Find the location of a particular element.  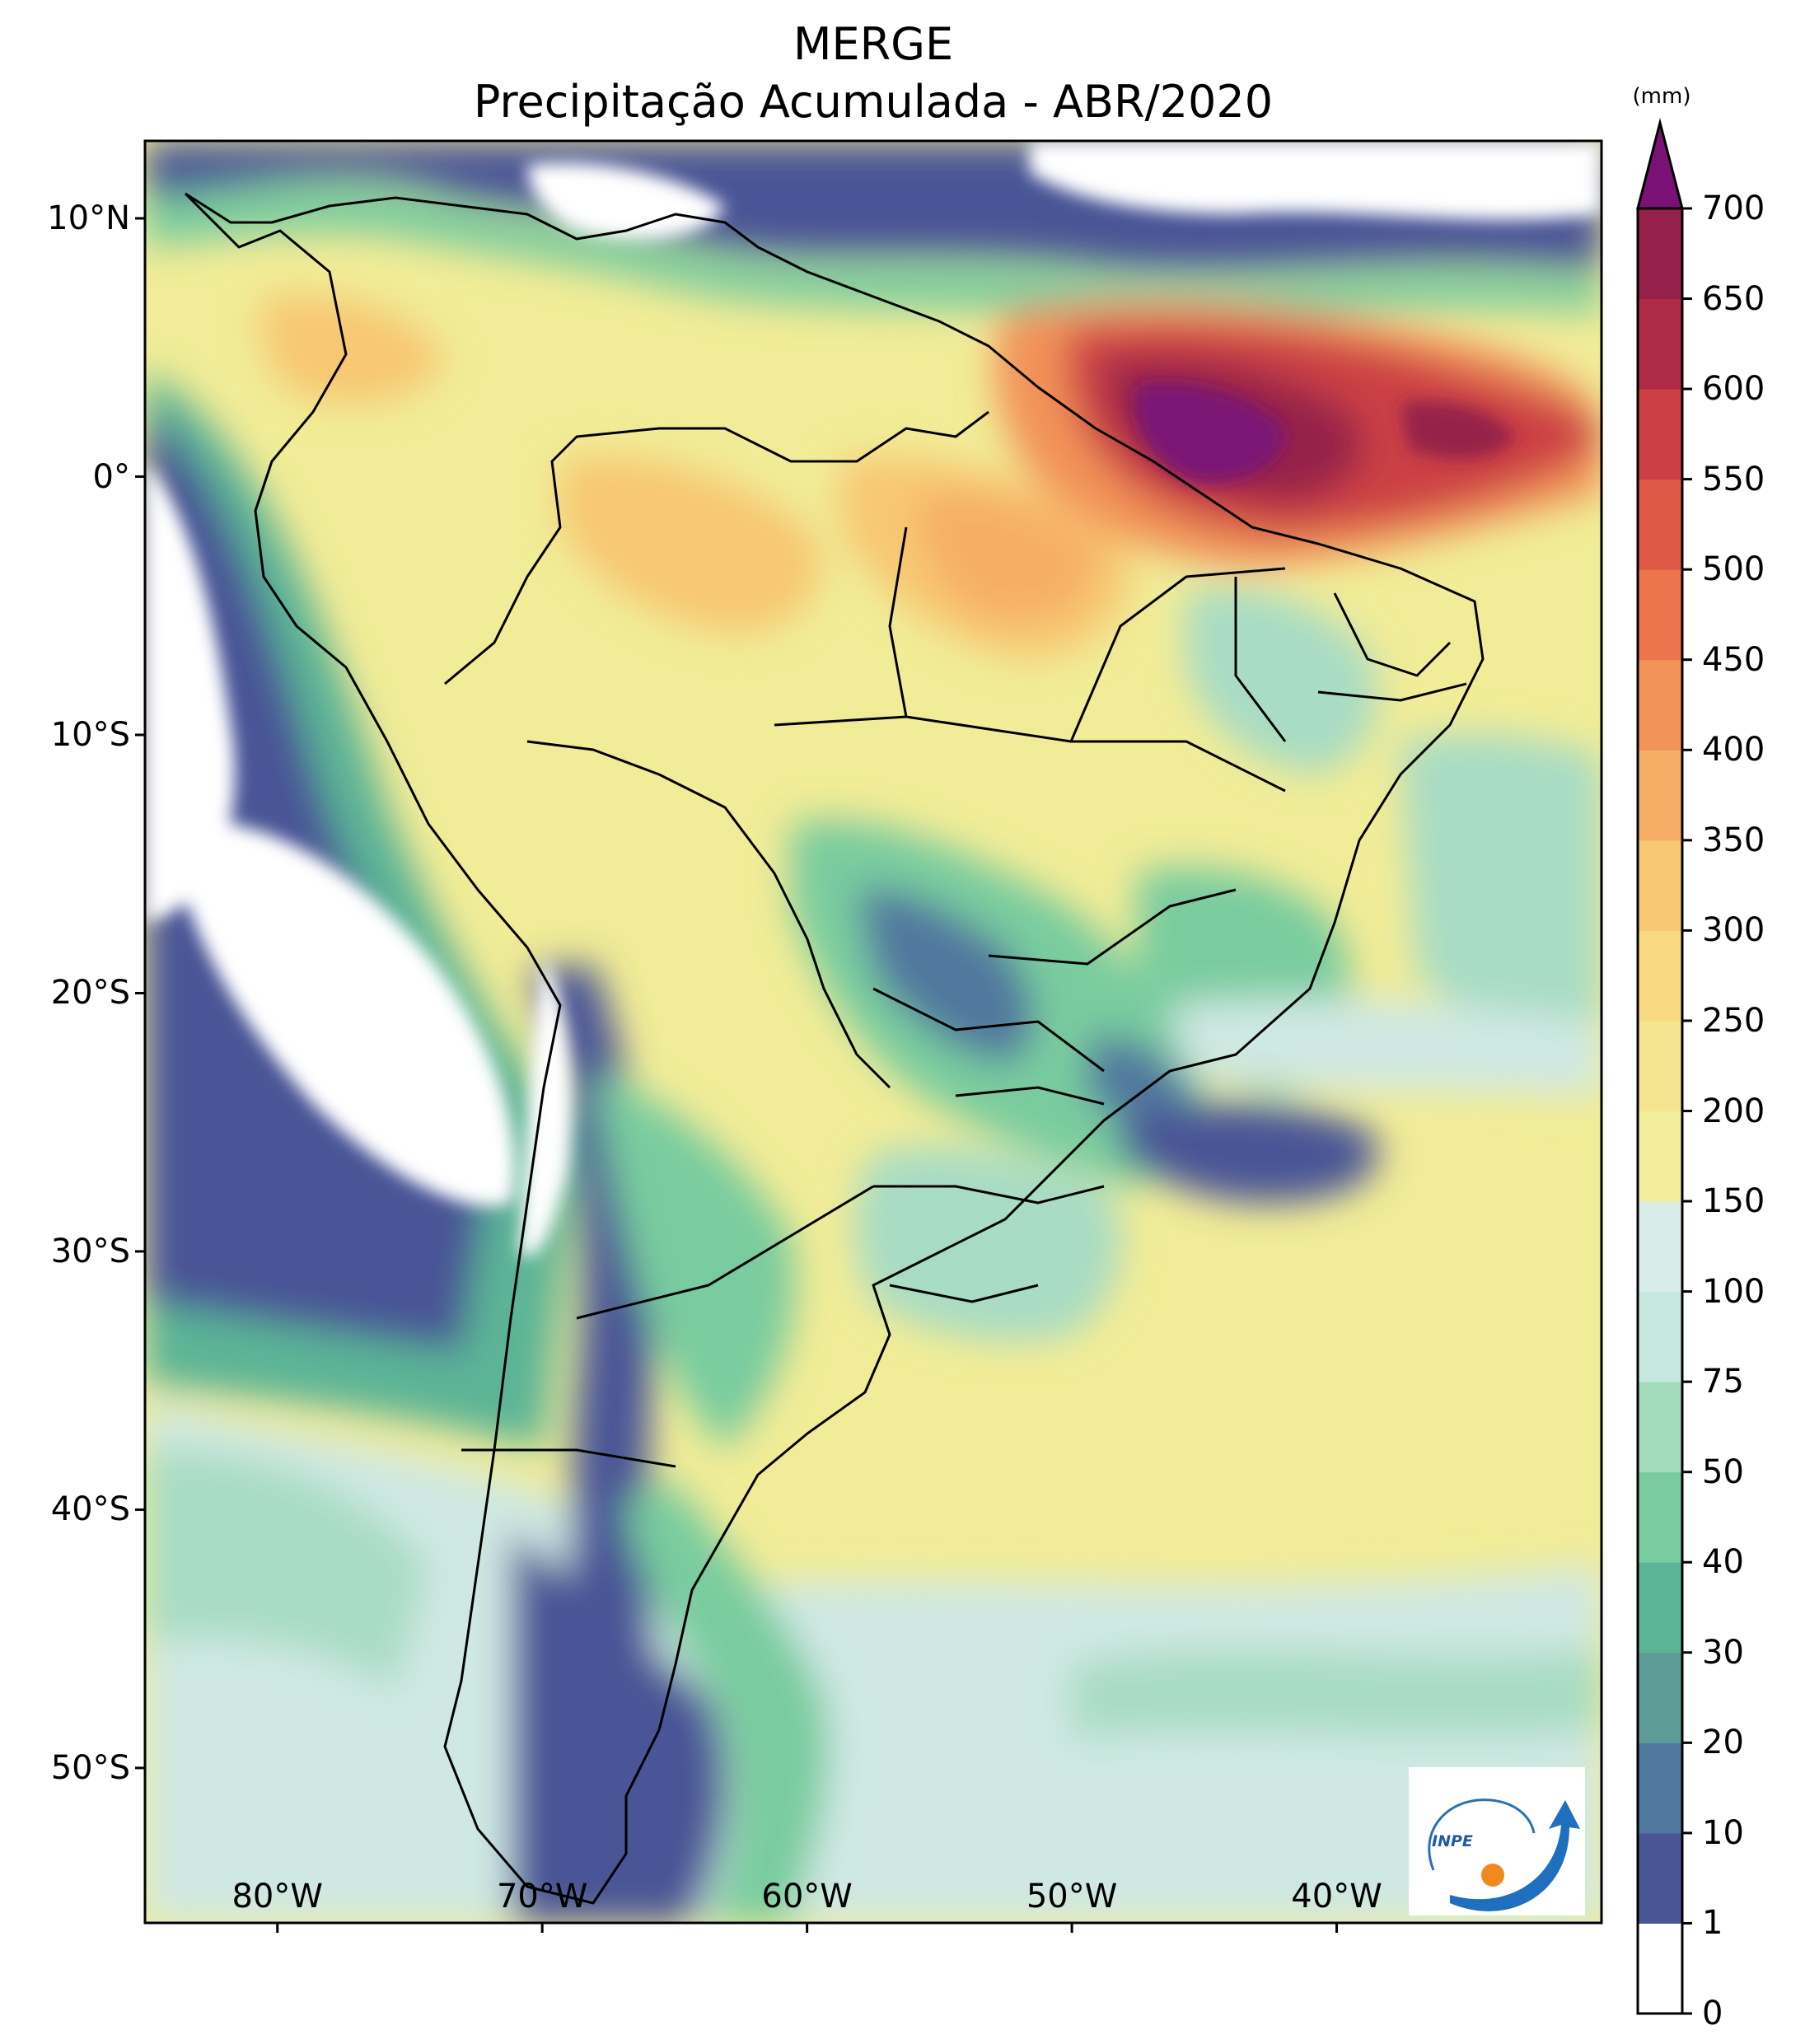

lat-ticks is located at coordinates (140, 993).